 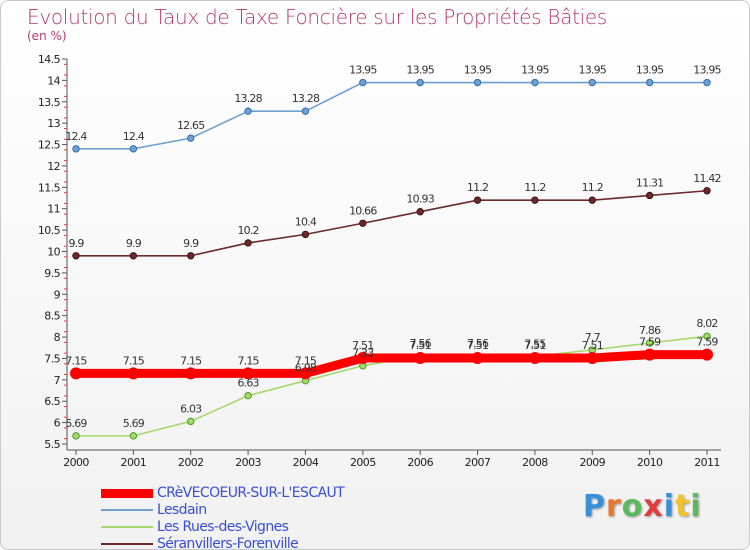 I want to click on y-tick-label: 14, so click(x=53, y=80).